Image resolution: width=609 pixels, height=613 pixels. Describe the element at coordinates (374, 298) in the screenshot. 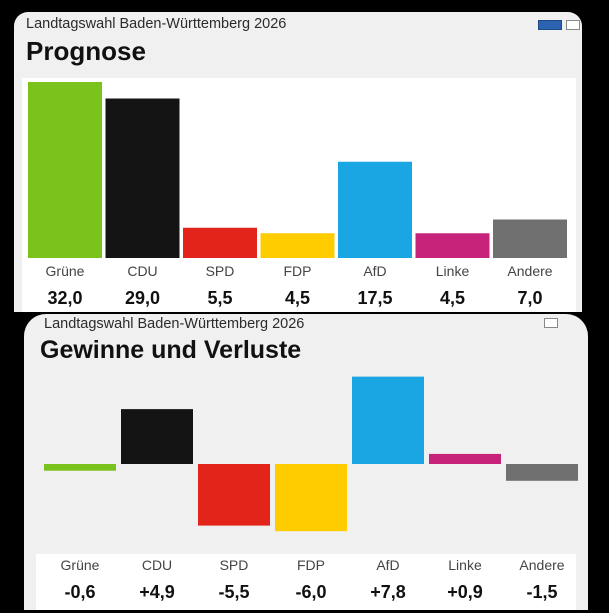

I see `data-label-afd: 17,5` at that location.